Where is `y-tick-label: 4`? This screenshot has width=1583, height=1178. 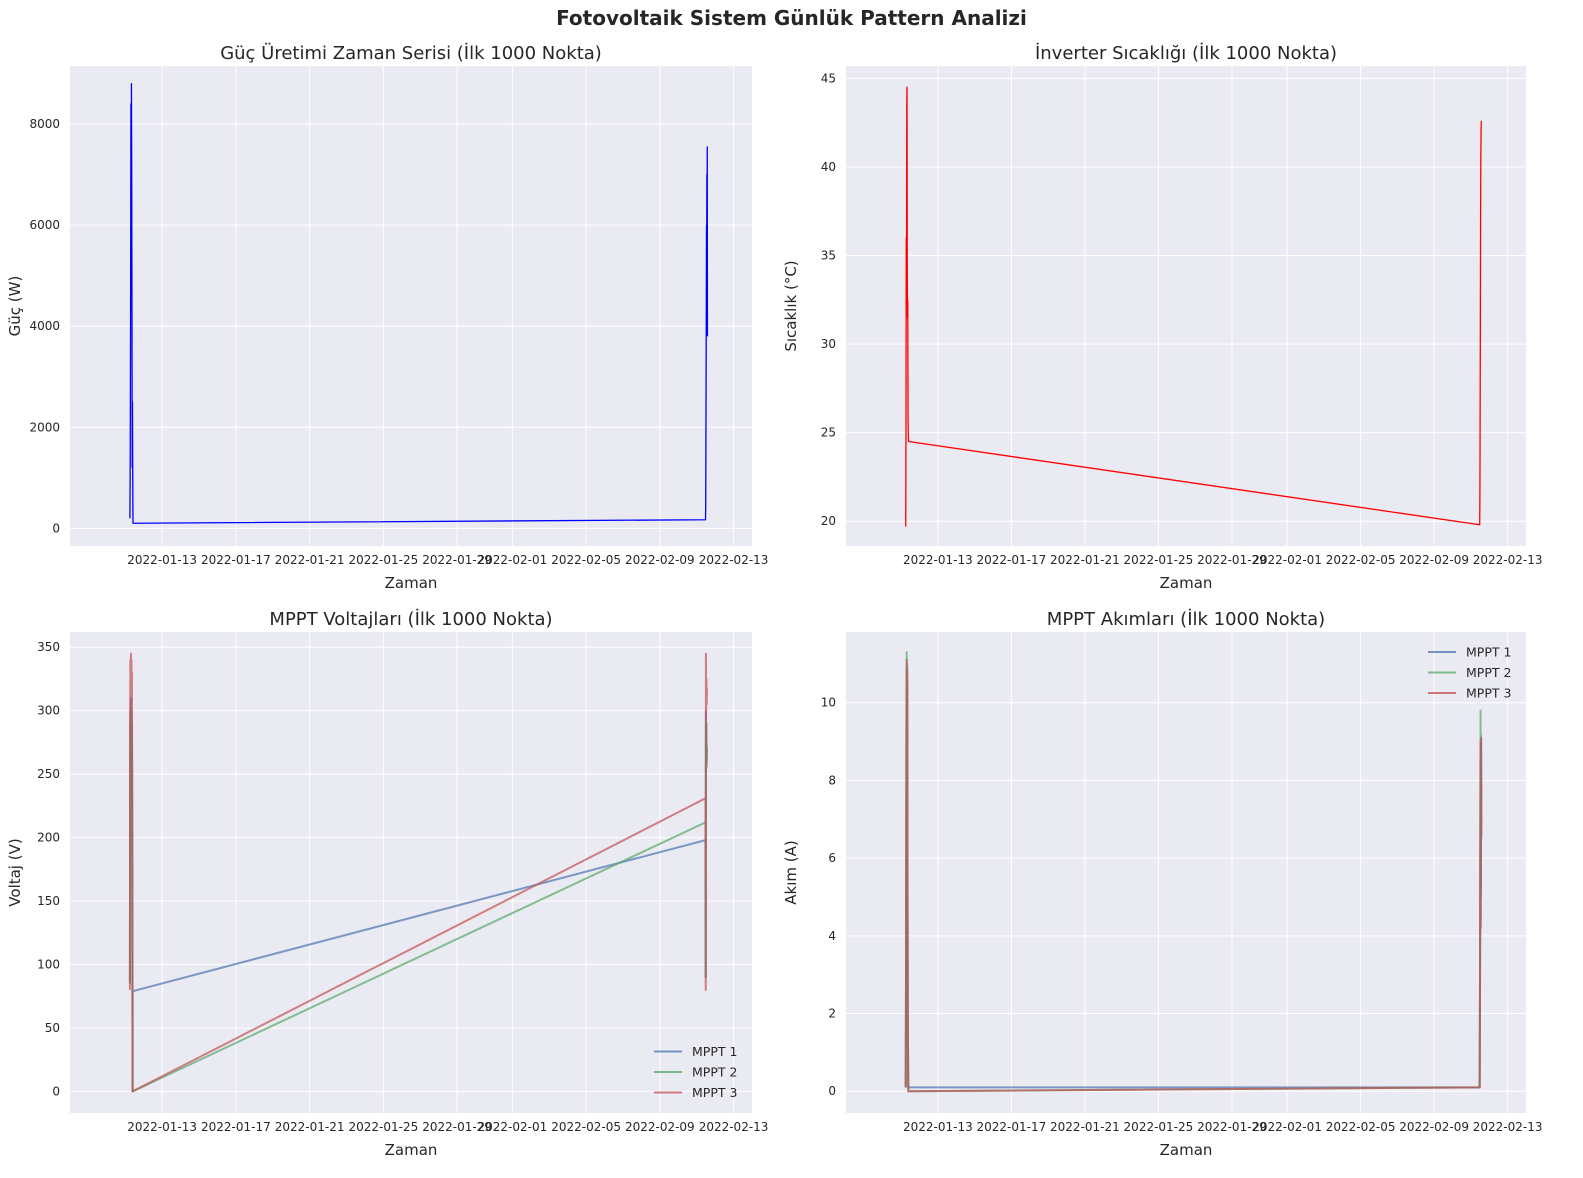
y-tick-label: 4 is located at coordinates (832, 936).